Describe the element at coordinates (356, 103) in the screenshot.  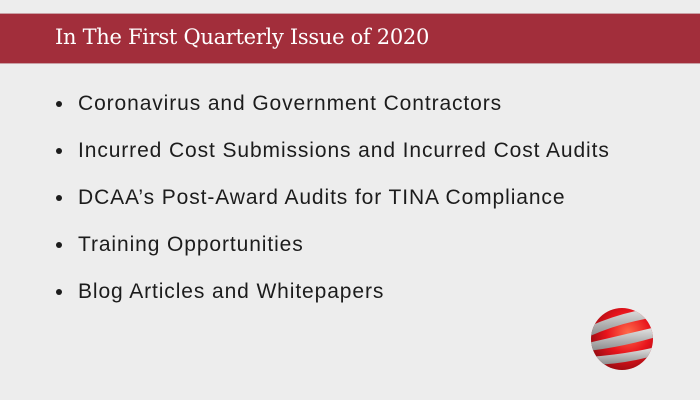
I see `list-item: Coronavirus and Government Contractors` at that location.